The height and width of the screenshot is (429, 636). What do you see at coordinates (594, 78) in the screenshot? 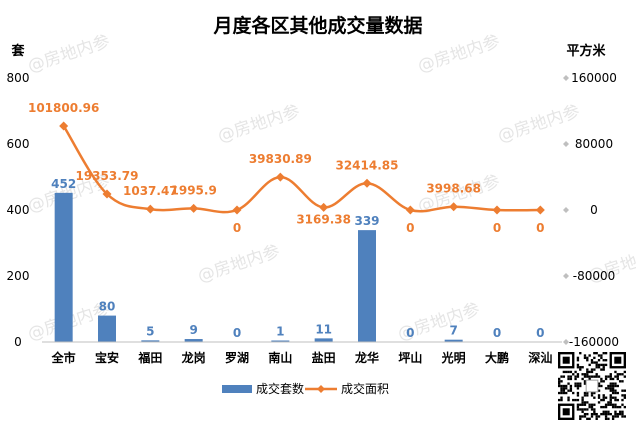
I see `right-tick-label: 160000` at bounding box center [594, 78].